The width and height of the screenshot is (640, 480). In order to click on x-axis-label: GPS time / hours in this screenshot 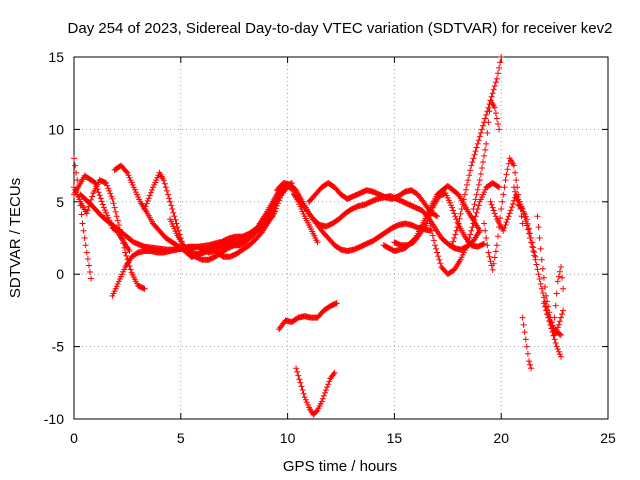, I will do `click(340, 466)`.